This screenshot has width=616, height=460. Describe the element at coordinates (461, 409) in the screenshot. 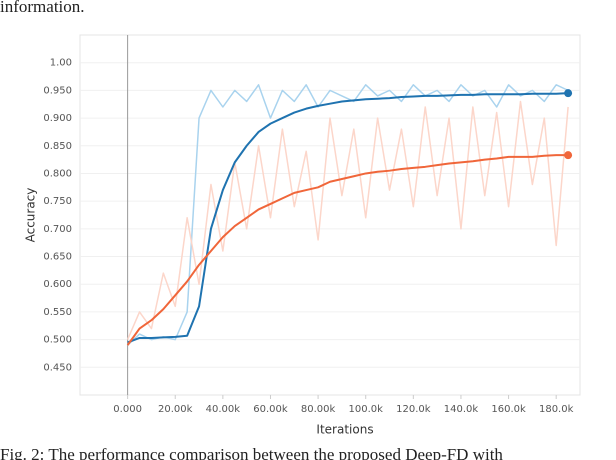

I see `x-tick-label: 140.0k` at that location.